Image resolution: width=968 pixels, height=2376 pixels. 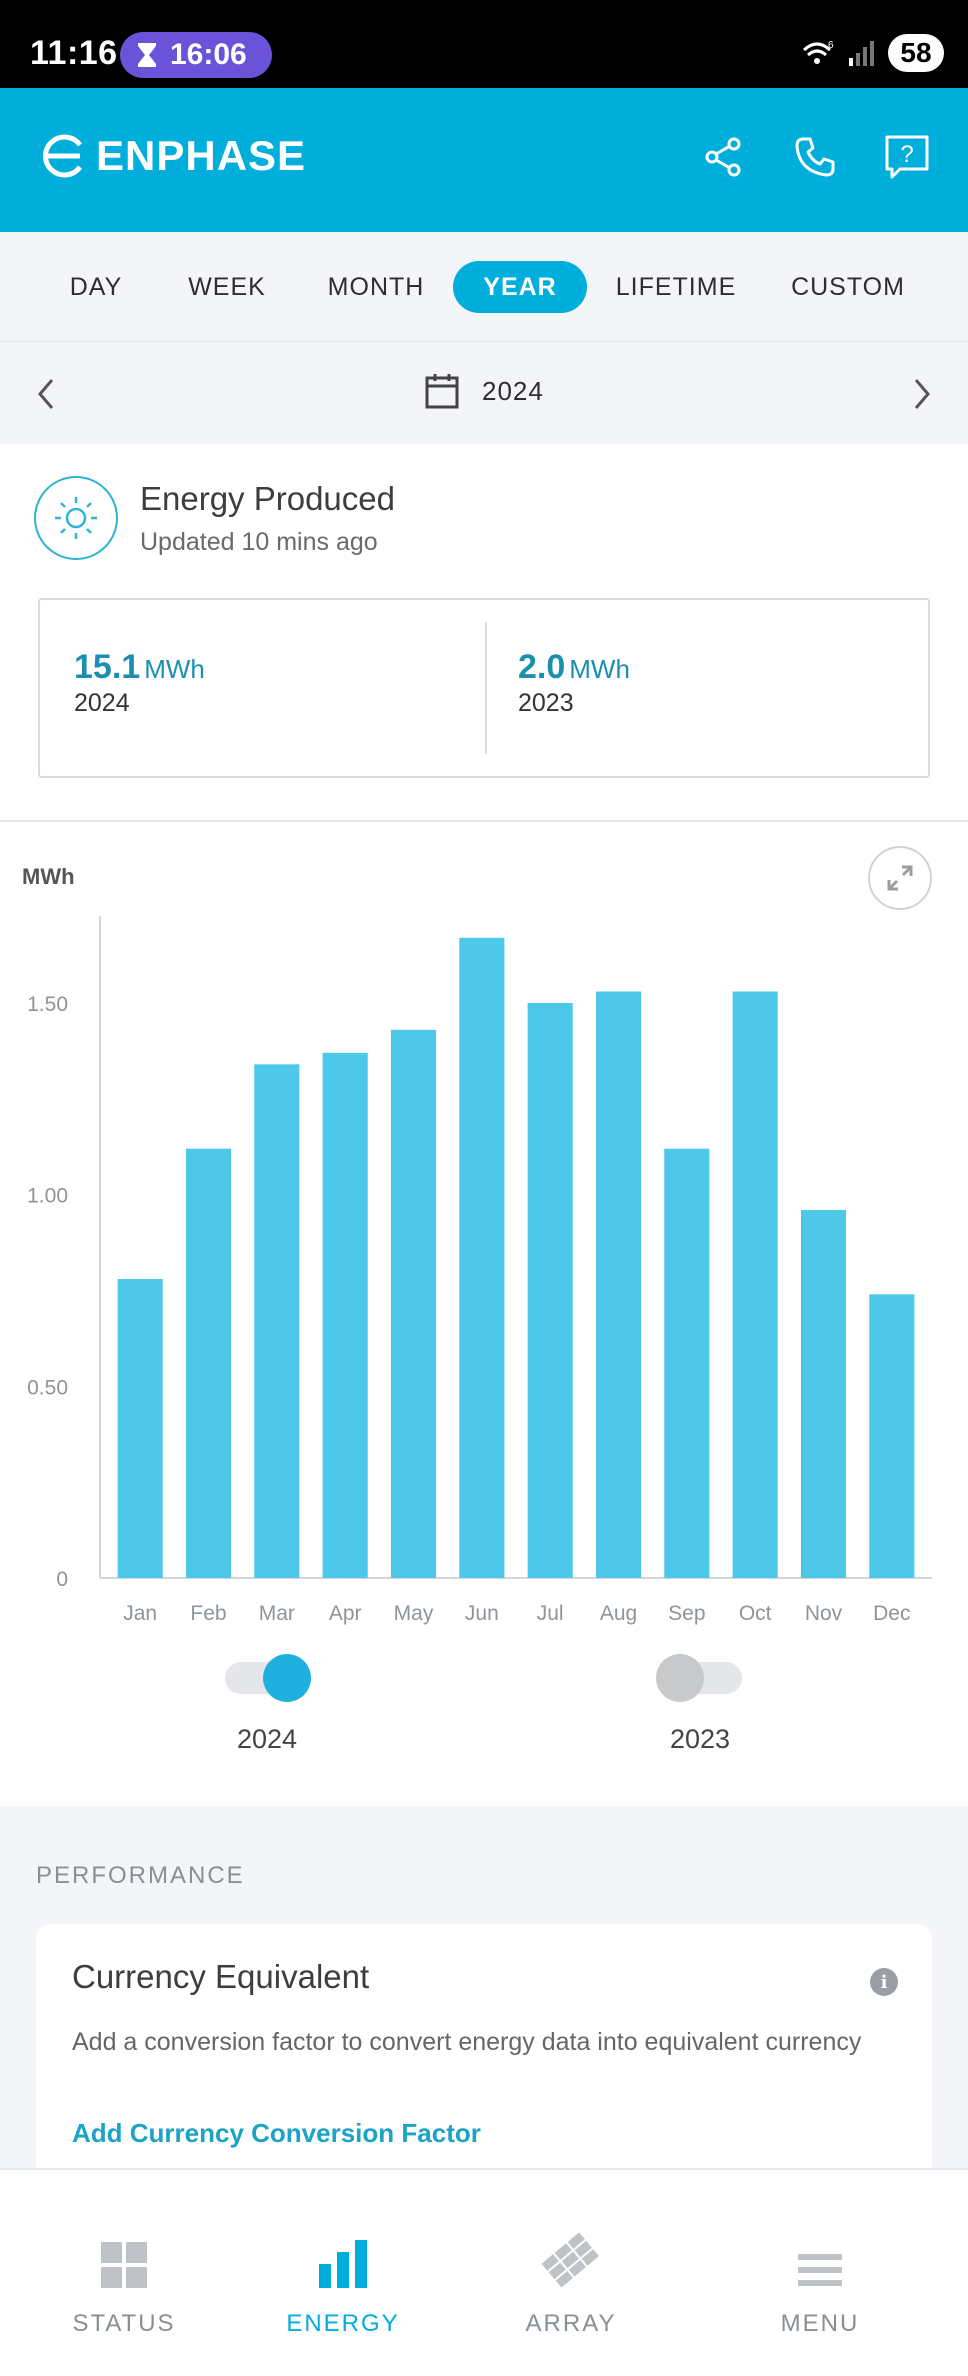 What do you see at coordinates (343, 2264) in the screenshot?
I see `energy-bars-icon` at bounding box center [343, 2264].